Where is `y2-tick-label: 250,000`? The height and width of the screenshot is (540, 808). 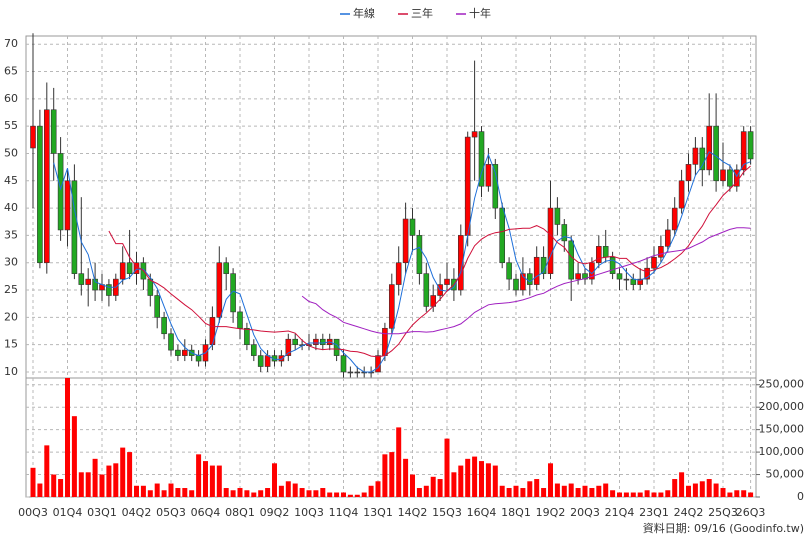
y2-tick-label: 250,000 is located at coordinates (782, 384).